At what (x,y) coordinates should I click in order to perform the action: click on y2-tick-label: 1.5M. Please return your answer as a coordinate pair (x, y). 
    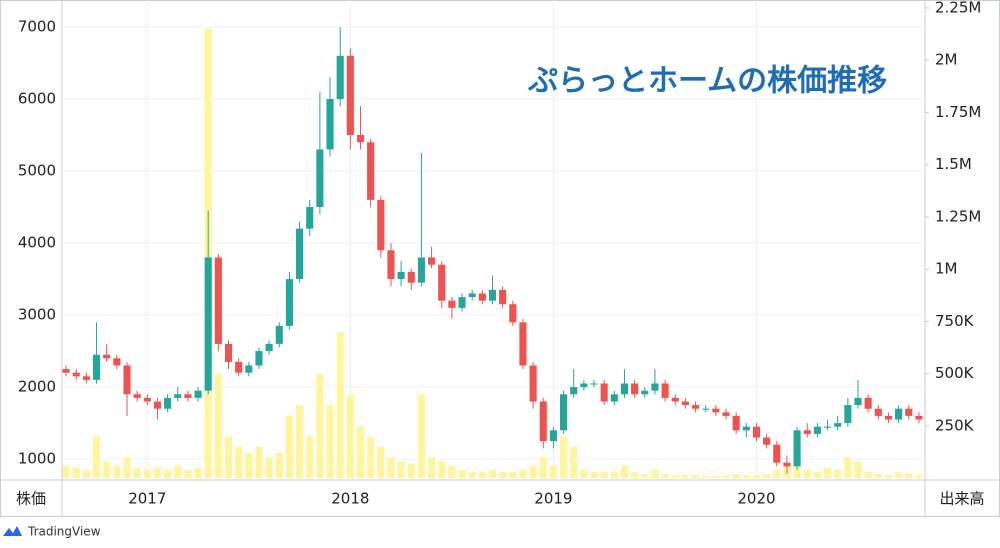
    Looking at the image, I should click on (953, 164).